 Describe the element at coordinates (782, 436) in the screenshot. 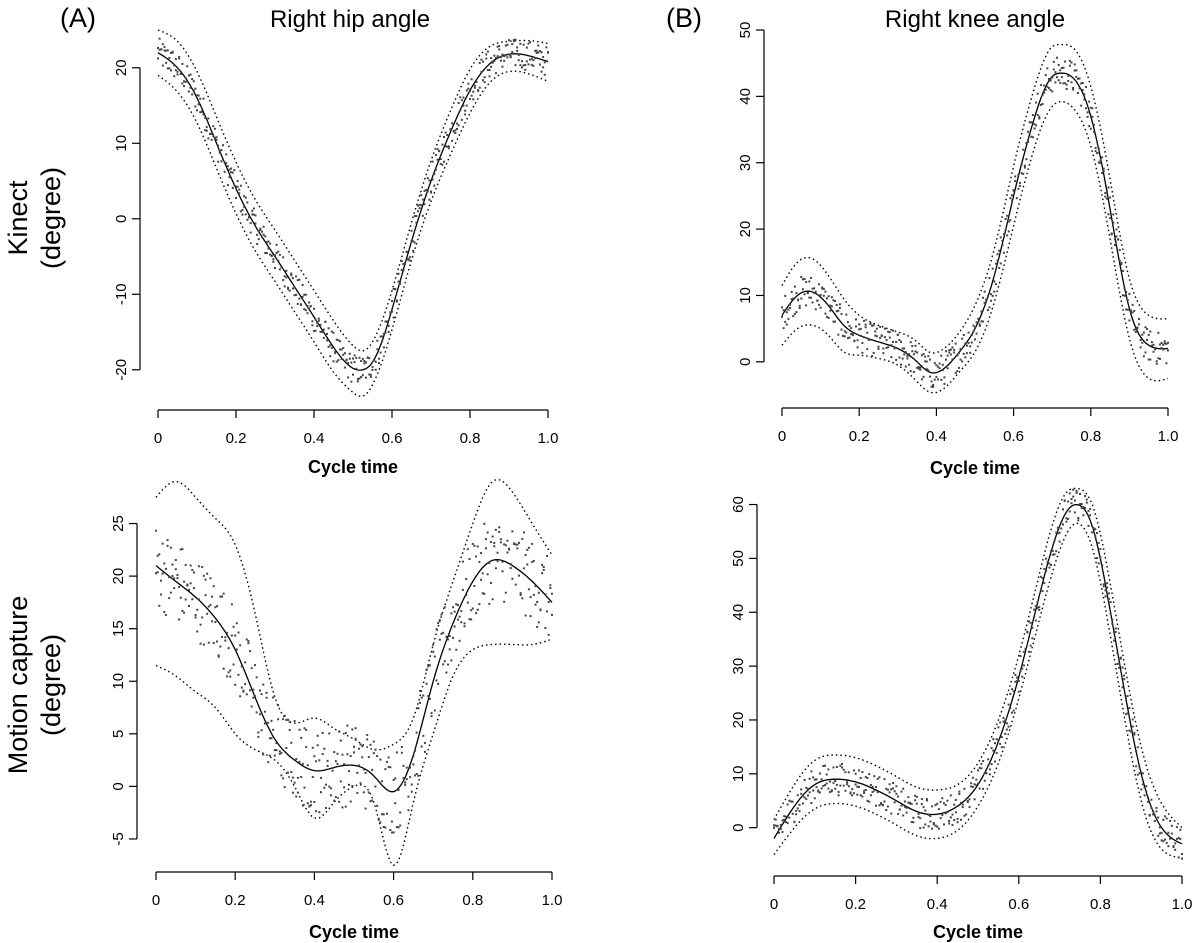

I see `x-tick-label: 0` at that location.